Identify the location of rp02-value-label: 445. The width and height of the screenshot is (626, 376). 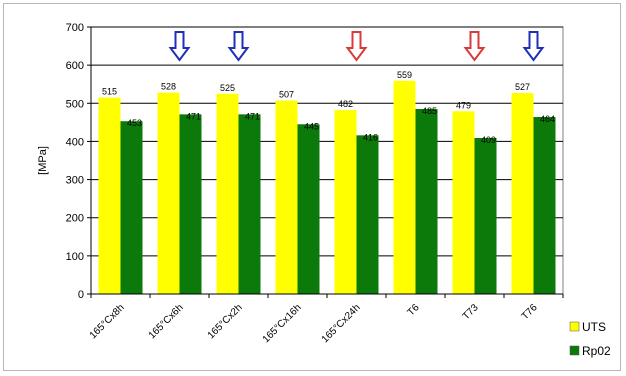
(311, 126).